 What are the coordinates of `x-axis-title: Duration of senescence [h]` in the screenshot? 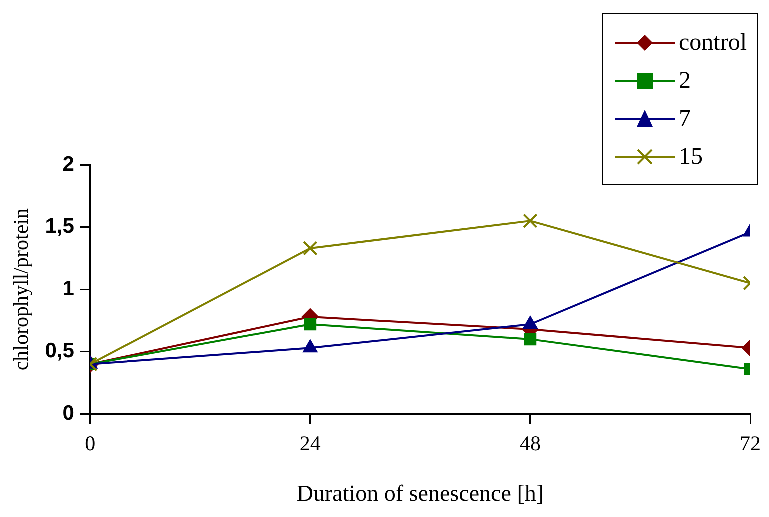 It's located at (420, 493).